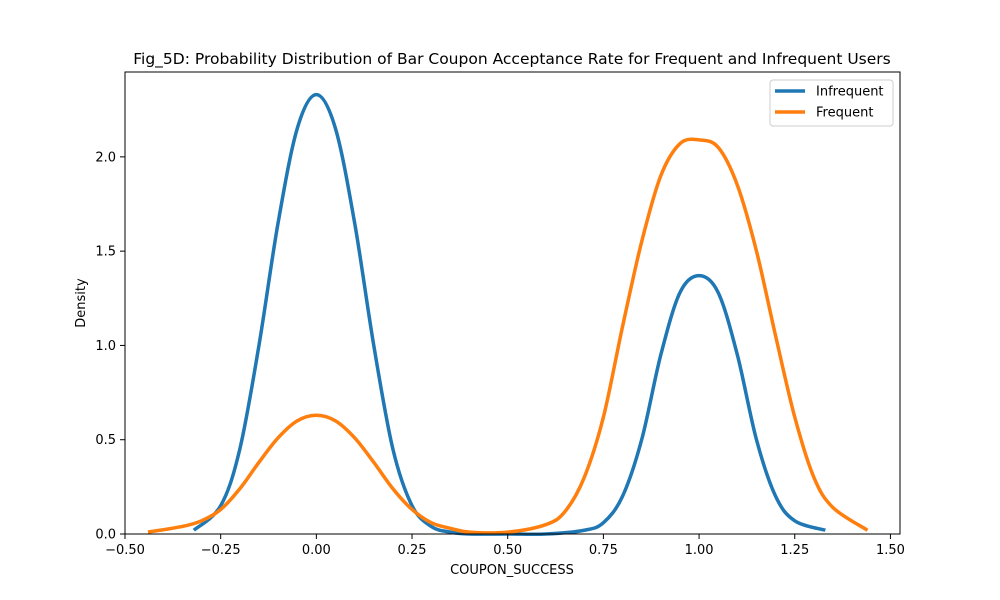 This screenshot has width=1000, height=600. I want to click on x-axis-ticks: −0.50 −0.25 0.00 0.25 0.50 0.75 1.00 1.25 1.50, so click(505, 546).